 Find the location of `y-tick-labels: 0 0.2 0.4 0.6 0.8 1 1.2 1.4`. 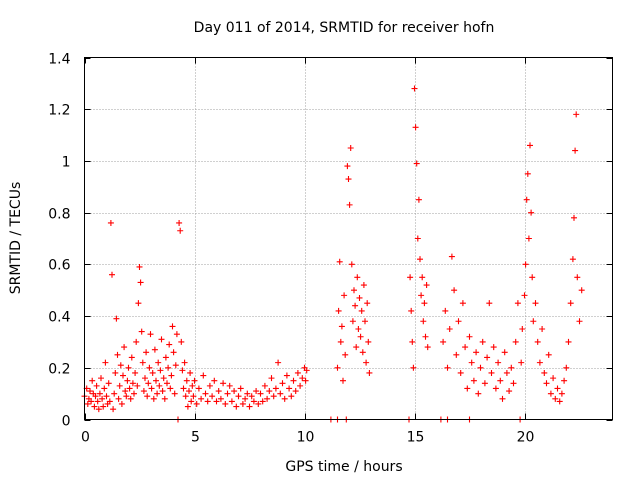

y-tick-labels: 0 0.2 0.4 0.6 0.8 1 1.2 1.4 is located at coordinates (59, 241).